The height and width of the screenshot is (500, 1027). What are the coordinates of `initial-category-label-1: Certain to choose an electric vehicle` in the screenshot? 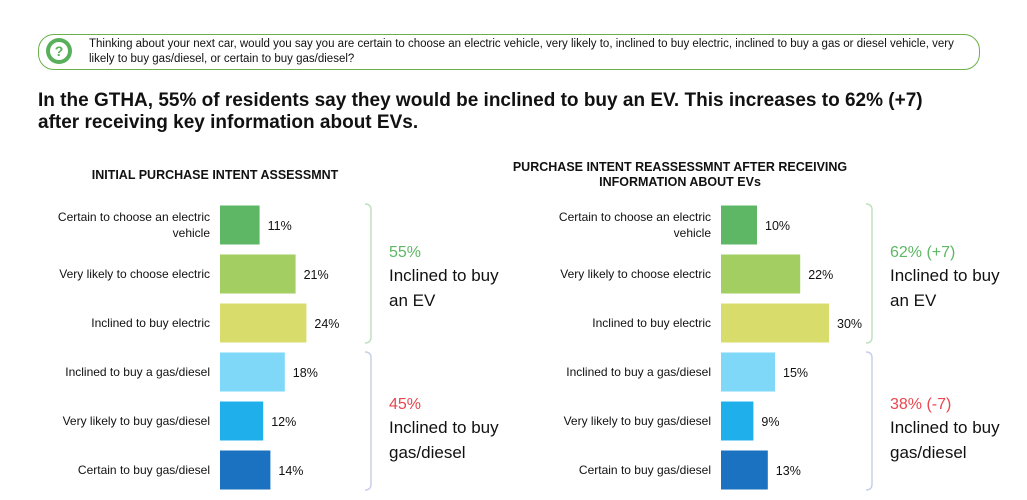 It's located at (134, 225).